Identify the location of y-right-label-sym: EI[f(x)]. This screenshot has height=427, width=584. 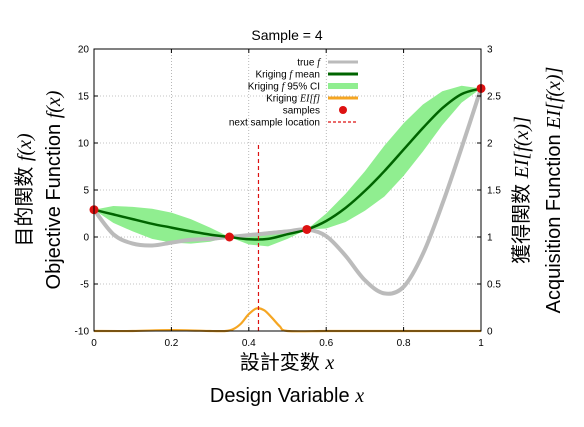
(522, 147).